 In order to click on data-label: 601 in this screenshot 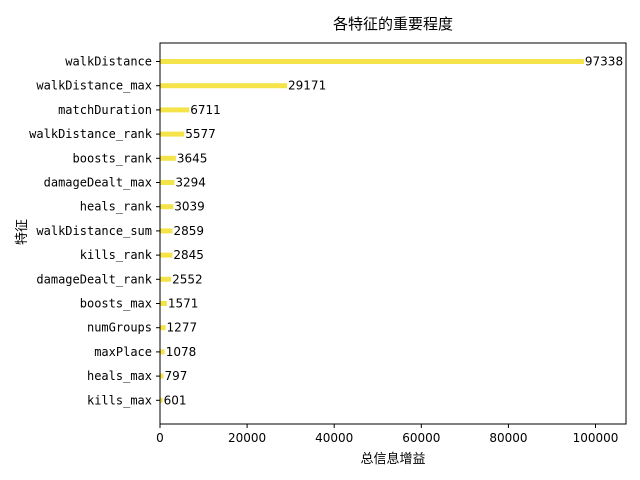, I will do `click(175, 400)`.